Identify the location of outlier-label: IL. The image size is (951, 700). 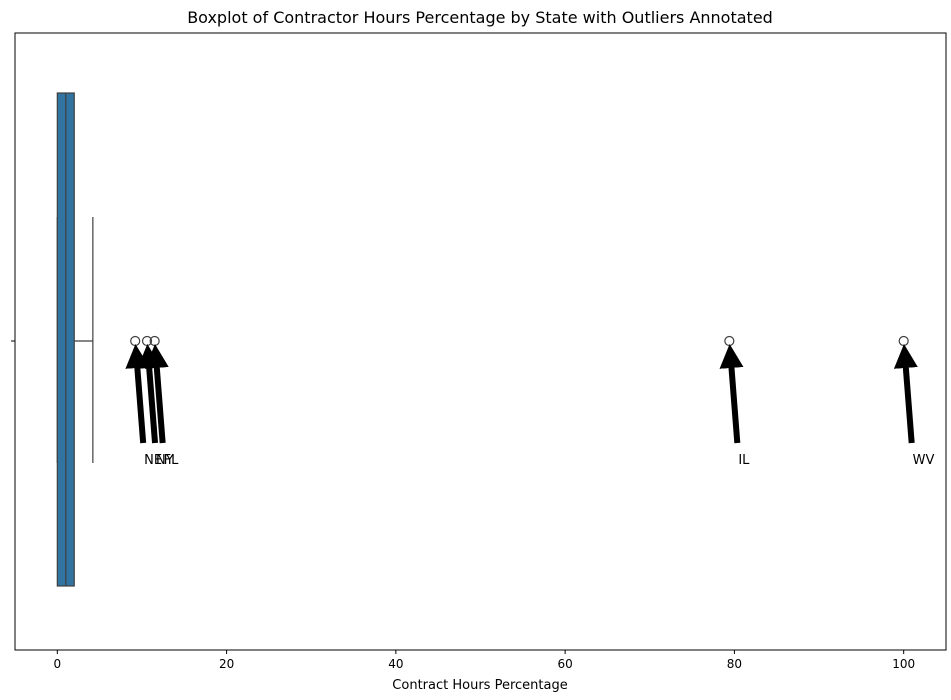
(744, 460).